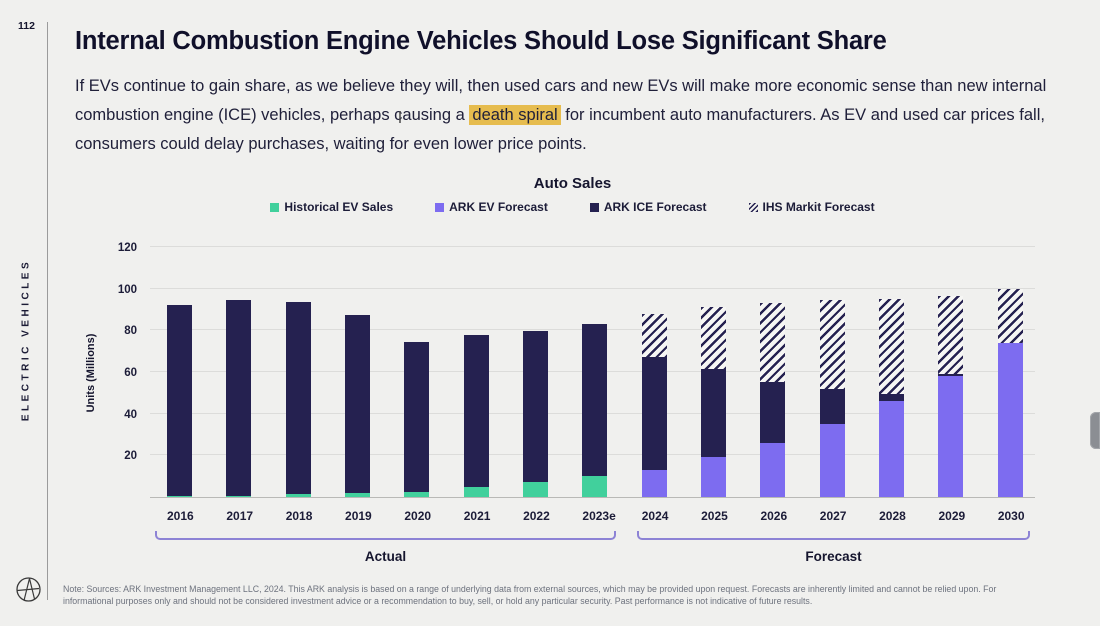 The image size is (1100, 626). Describe the element at coordinates (773, 412) in the screenshot. I see `segment-ark-ice-forecast-2026` at that location.